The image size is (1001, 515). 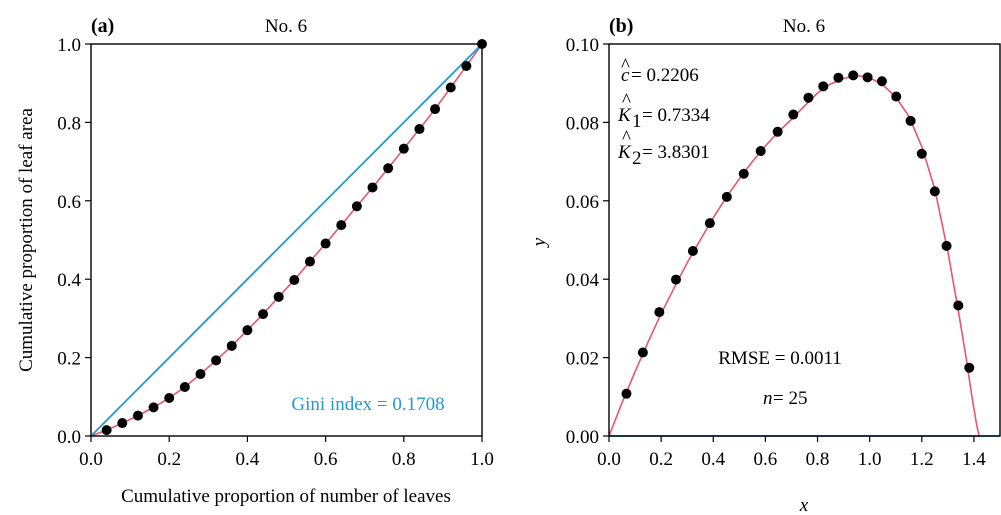 I want to click on n-annotation: n = 25, so click(x=785, y=398).